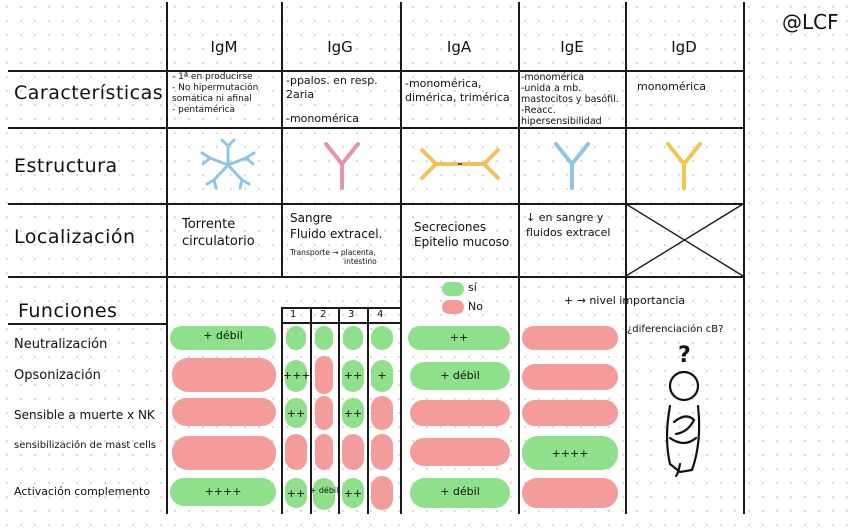 The width and height of the screenshot is (848, 530). I want to click on cell-ops-igg1-label: +++, so click(297, 375).